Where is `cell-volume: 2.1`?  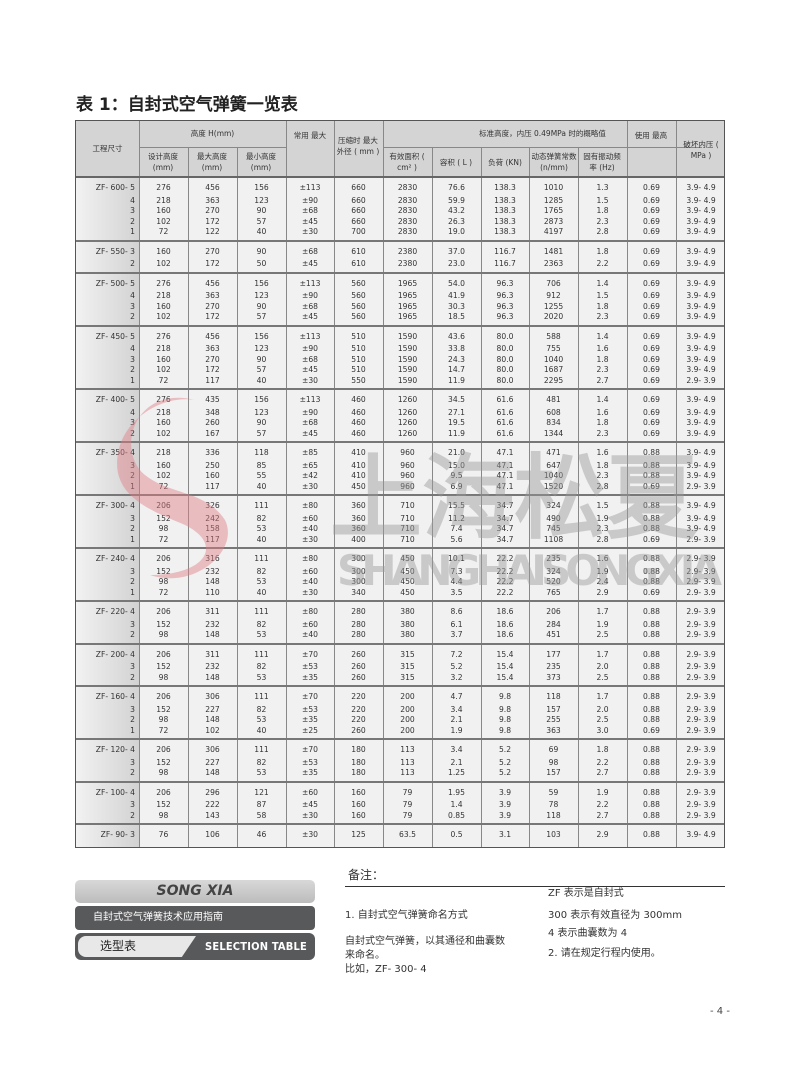
cell-volume: 2.1 is located at coordinates (456, 762).